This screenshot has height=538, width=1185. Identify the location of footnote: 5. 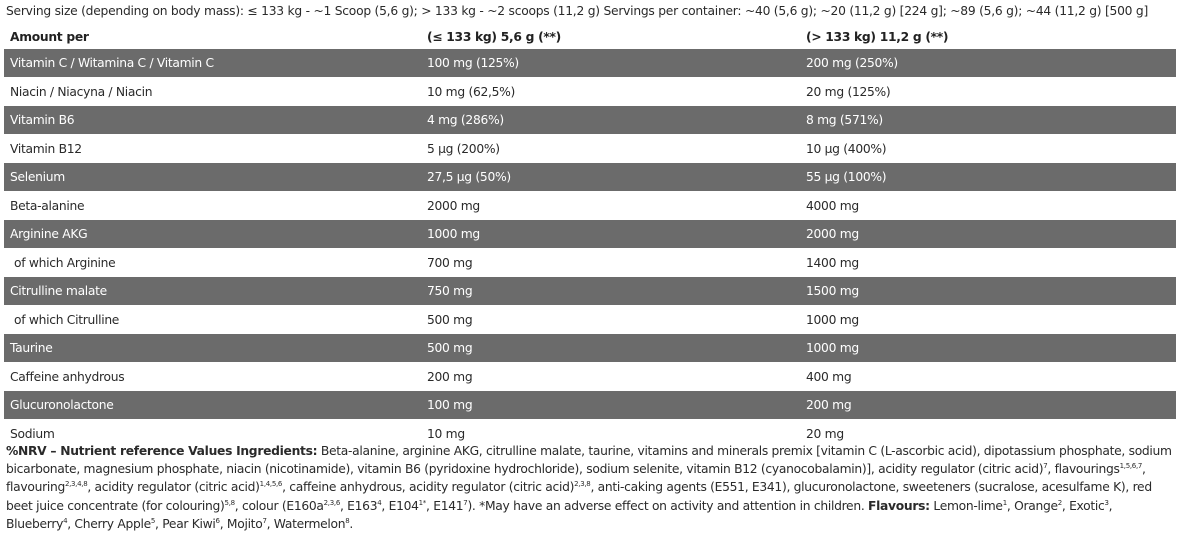
(153, 520).